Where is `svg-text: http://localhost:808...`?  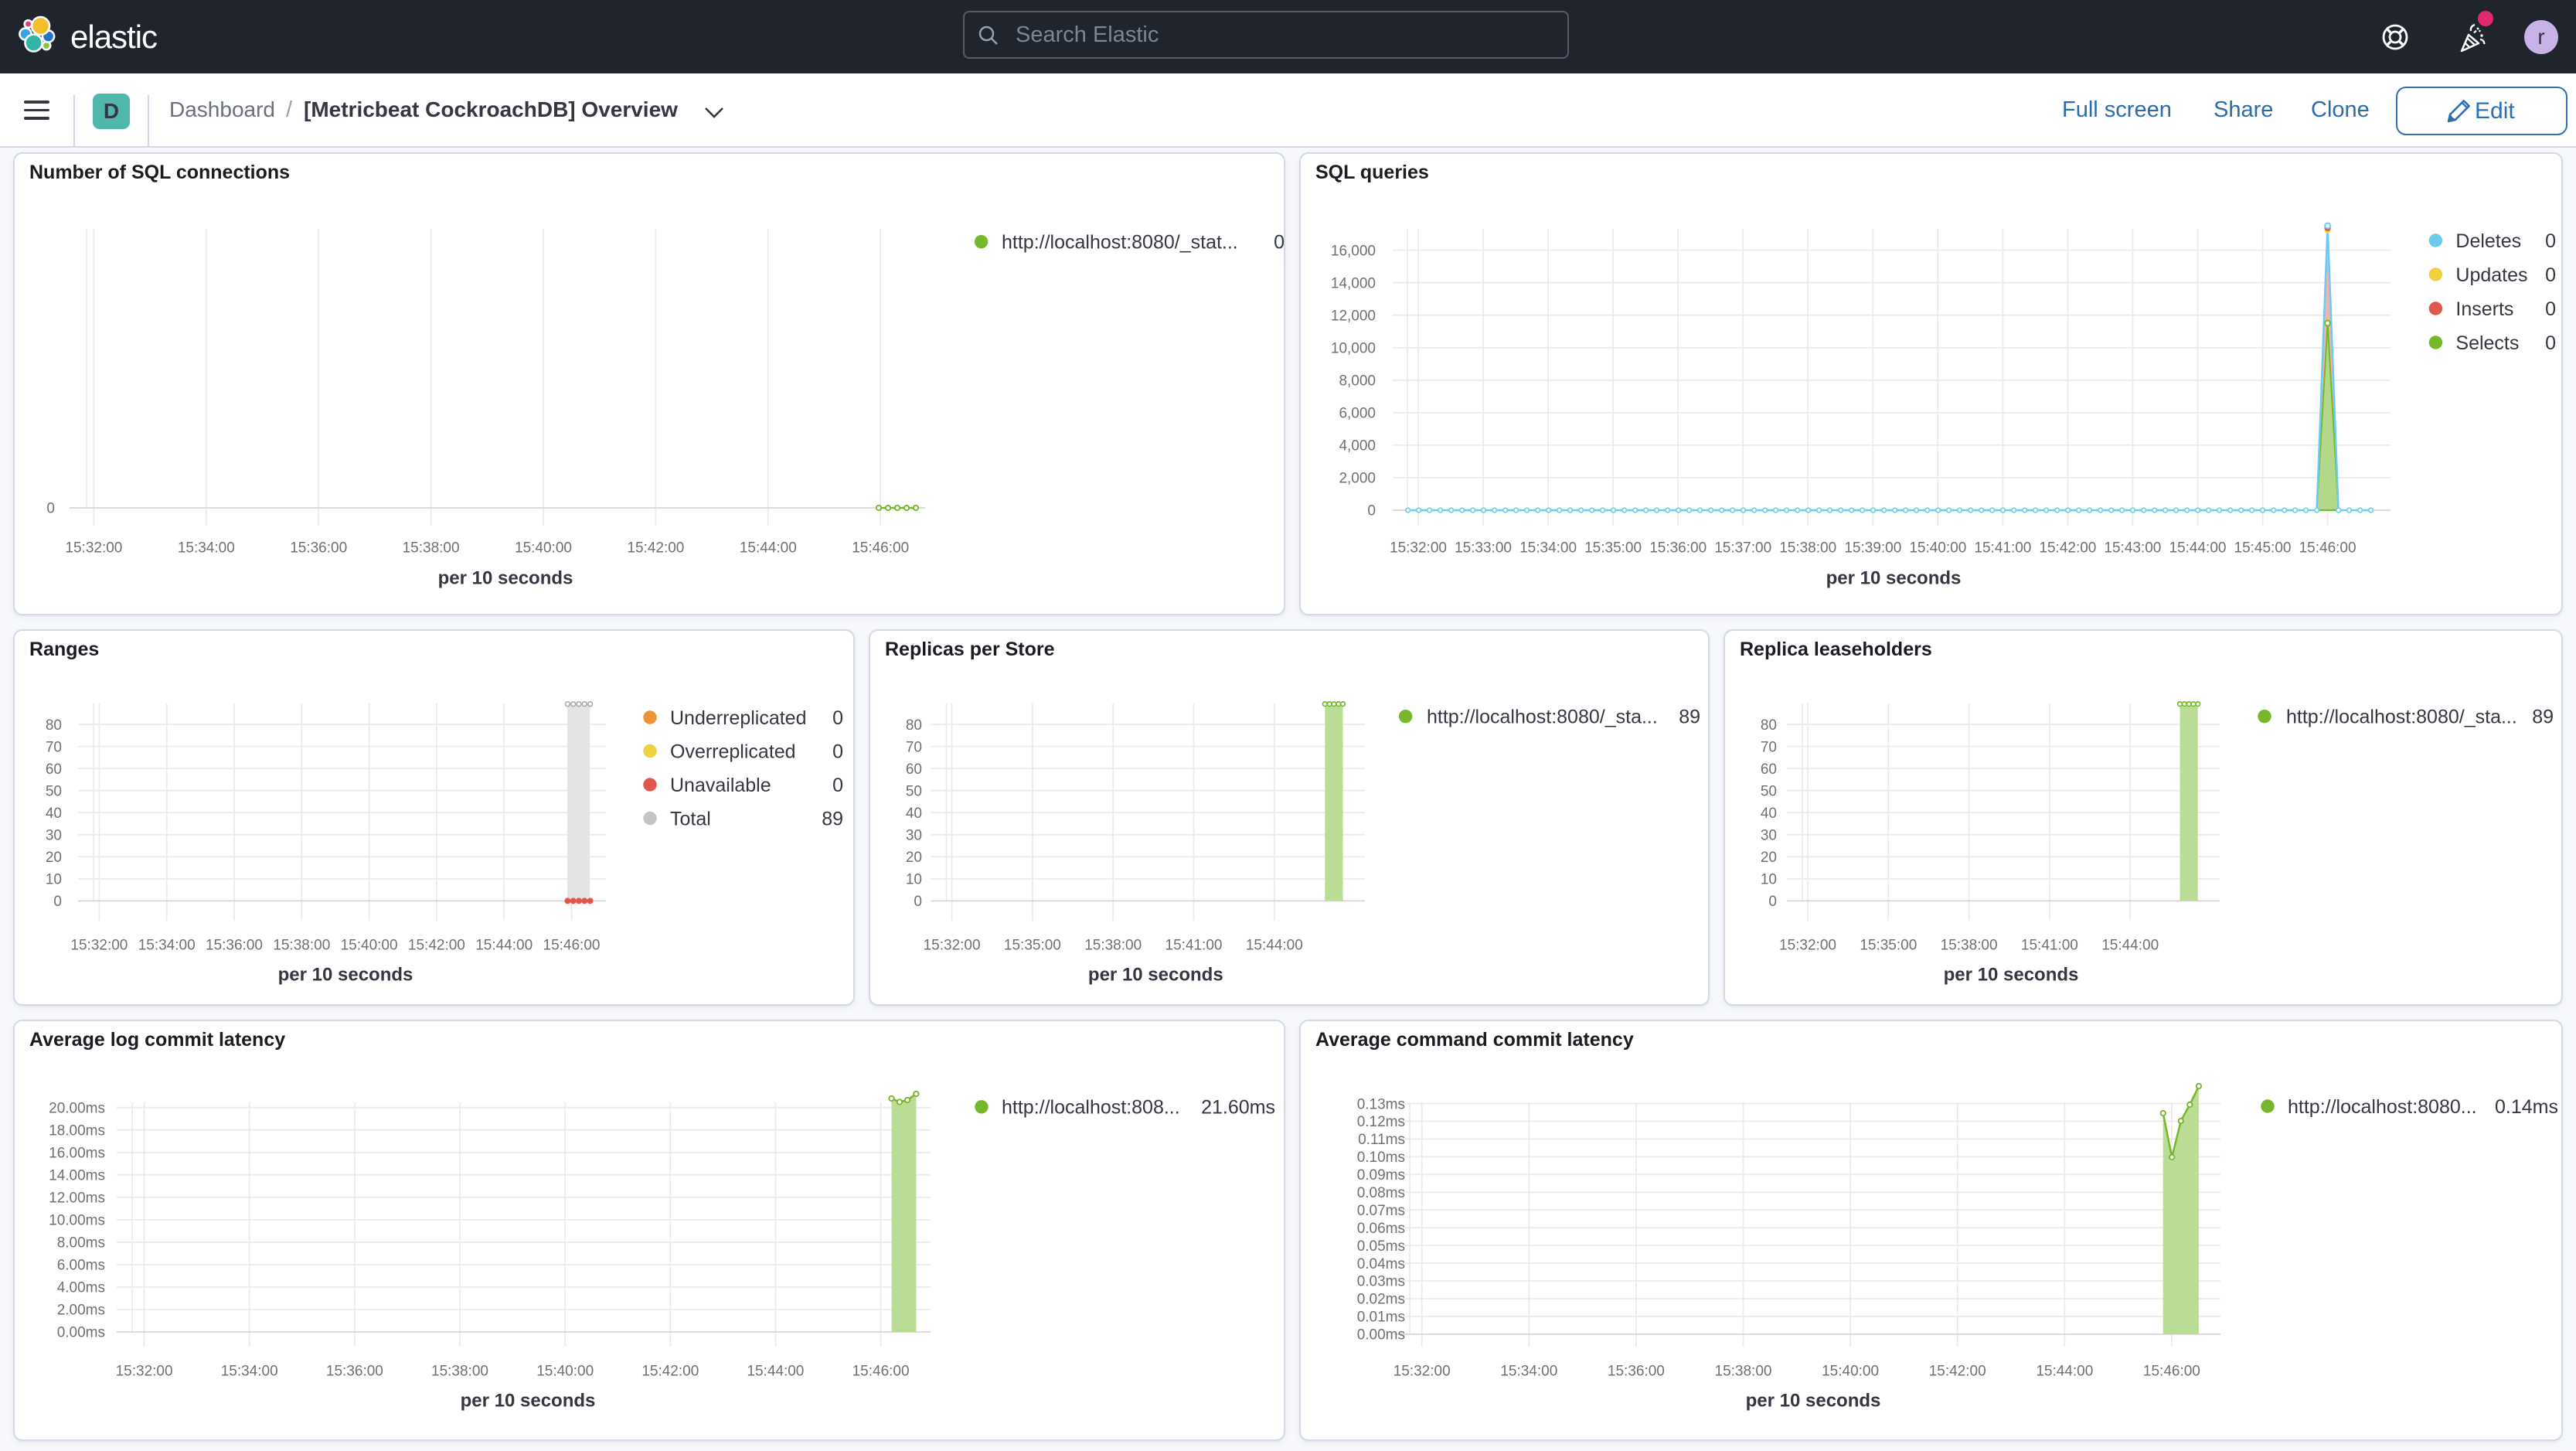 svg-text: http://localhost:808... is located at coordinates (1091, 1108).